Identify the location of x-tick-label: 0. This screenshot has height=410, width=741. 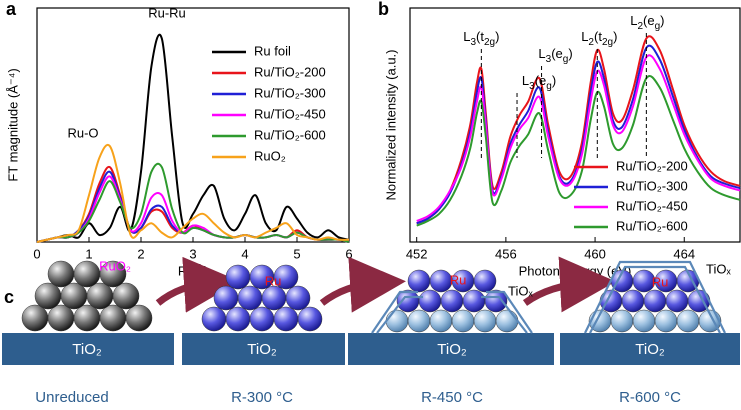
(36, 253).